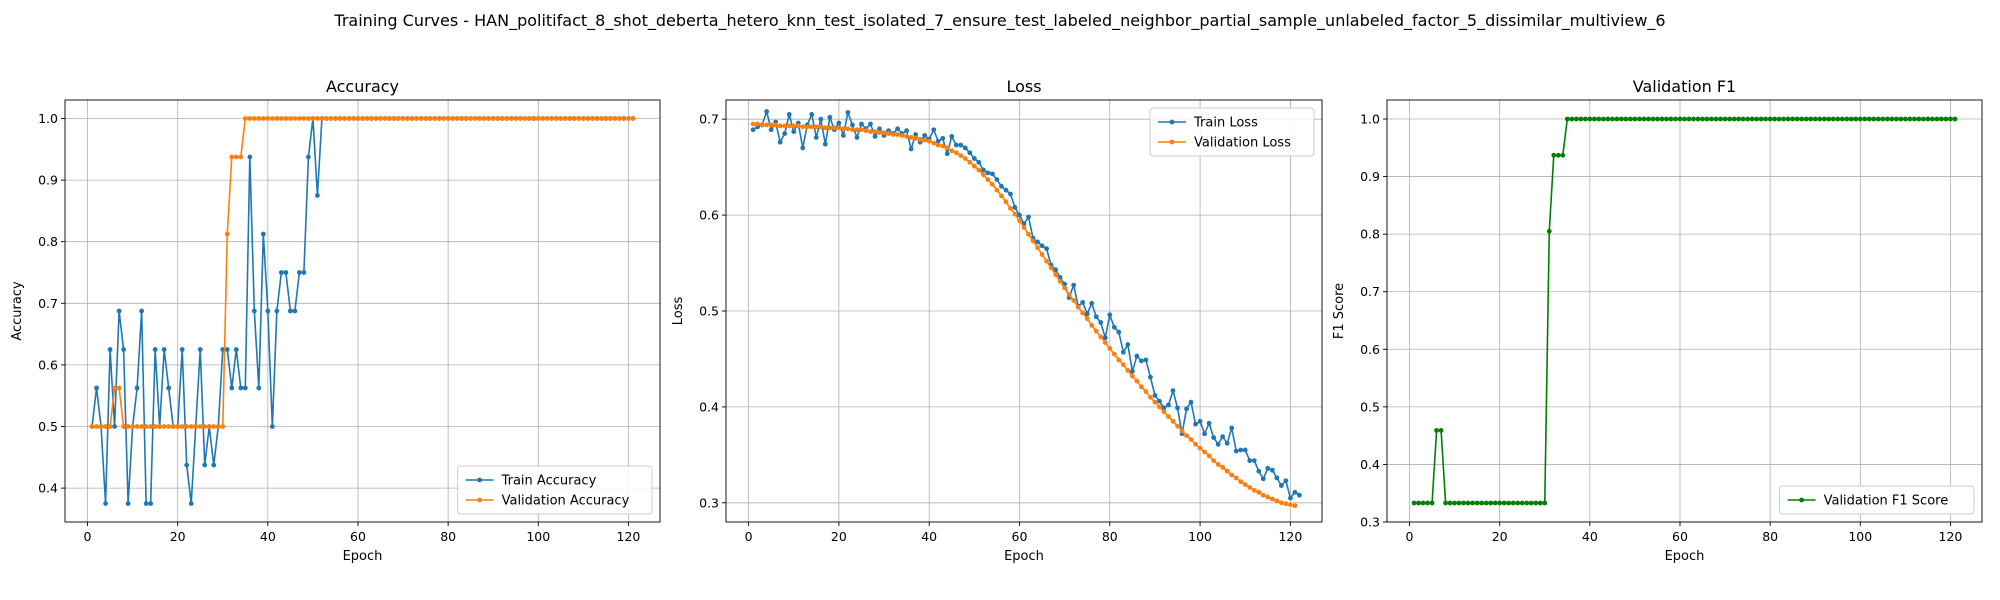 This screenshot has height=600, width=2000. What do you see at coordinates (1685, 556) in the screenshot?
I see `f1-xaxis-label: Epoch` at bounding box center [1685, 556].